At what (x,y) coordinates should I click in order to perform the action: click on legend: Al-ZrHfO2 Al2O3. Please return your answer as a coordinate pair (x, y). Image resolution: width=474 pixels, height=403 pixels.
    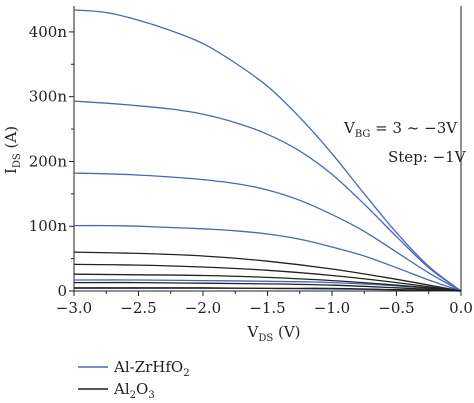
    Looking at the image, I should click on (134, 379).